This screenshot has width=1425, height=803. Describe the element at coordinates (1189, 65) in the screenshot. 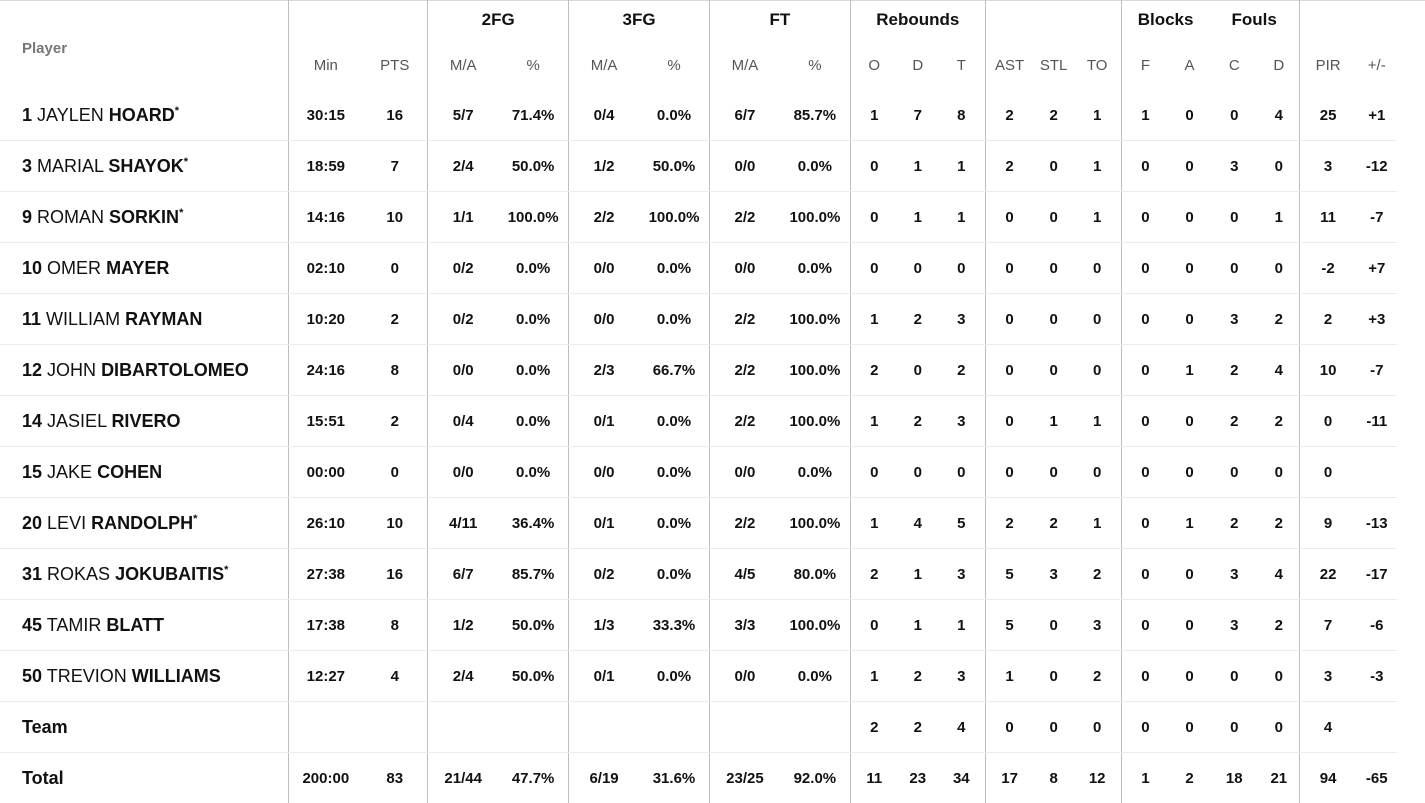

I see `blk-a-column-header: A` at that location.